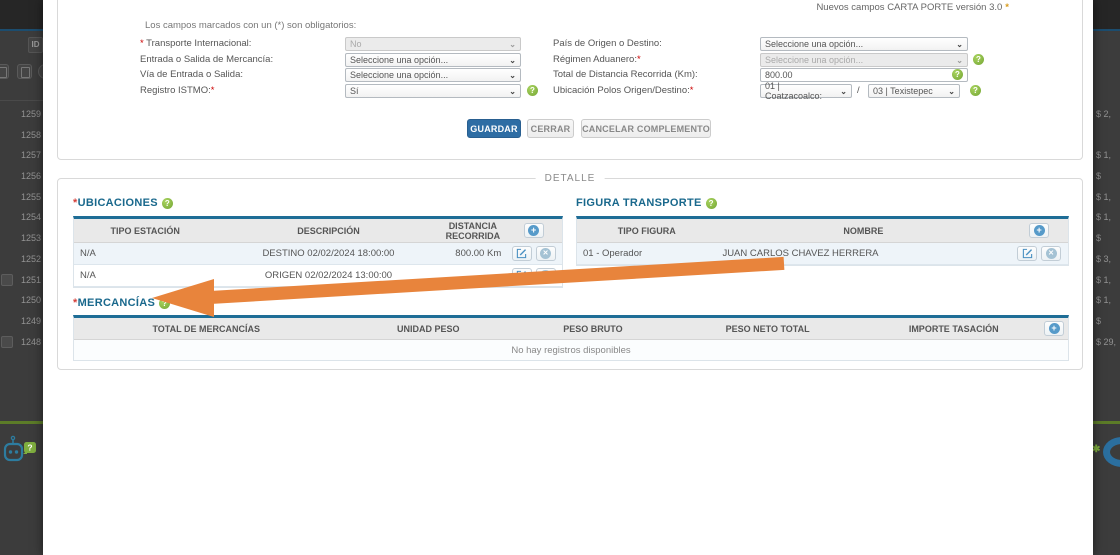 The width and height of the screenshot is (1120, 555). I want to click on section-title-text: UBICACIONES, so click(117, 203).